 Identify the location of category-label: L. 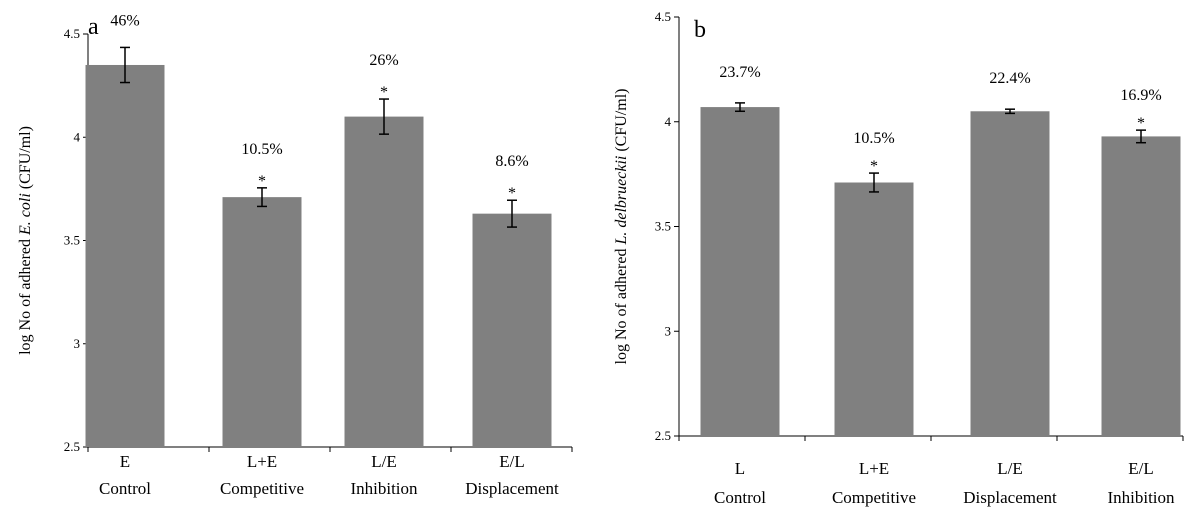
(740, 468).